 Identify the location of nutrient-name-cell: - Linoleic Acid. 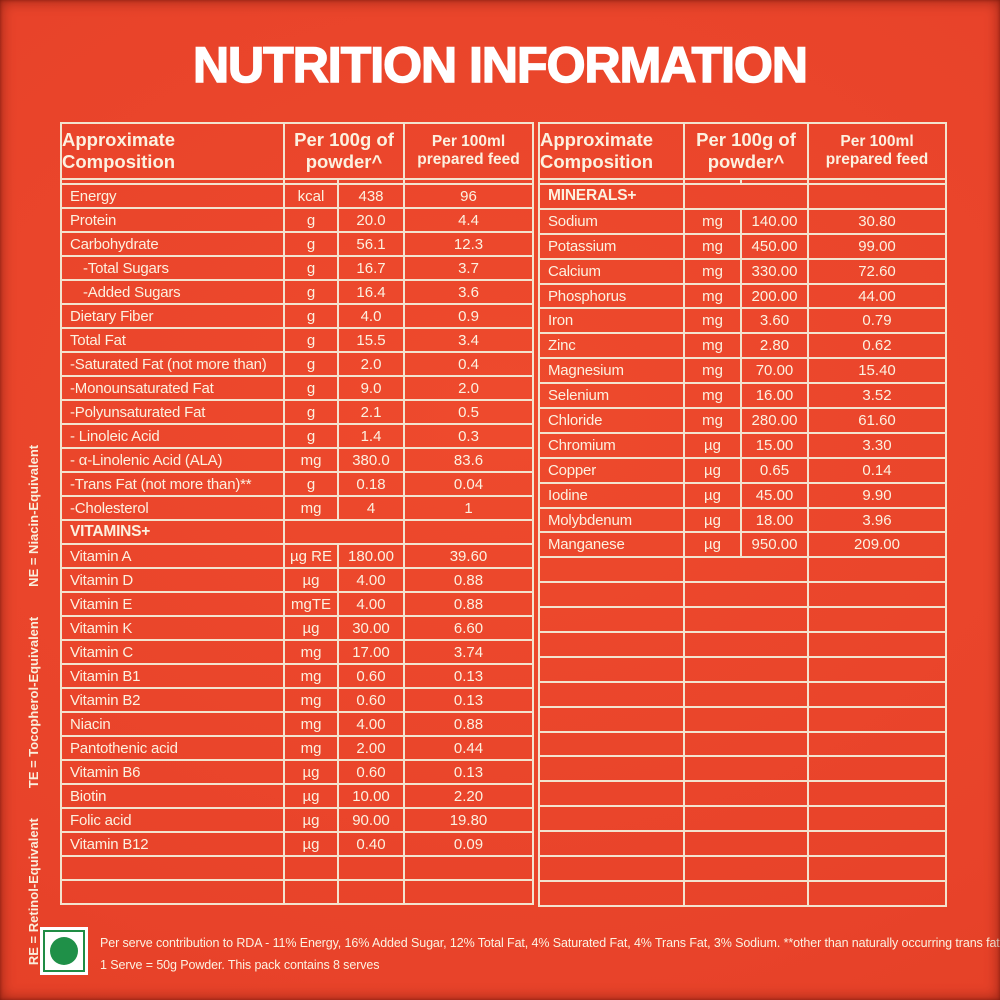
(172, 436).